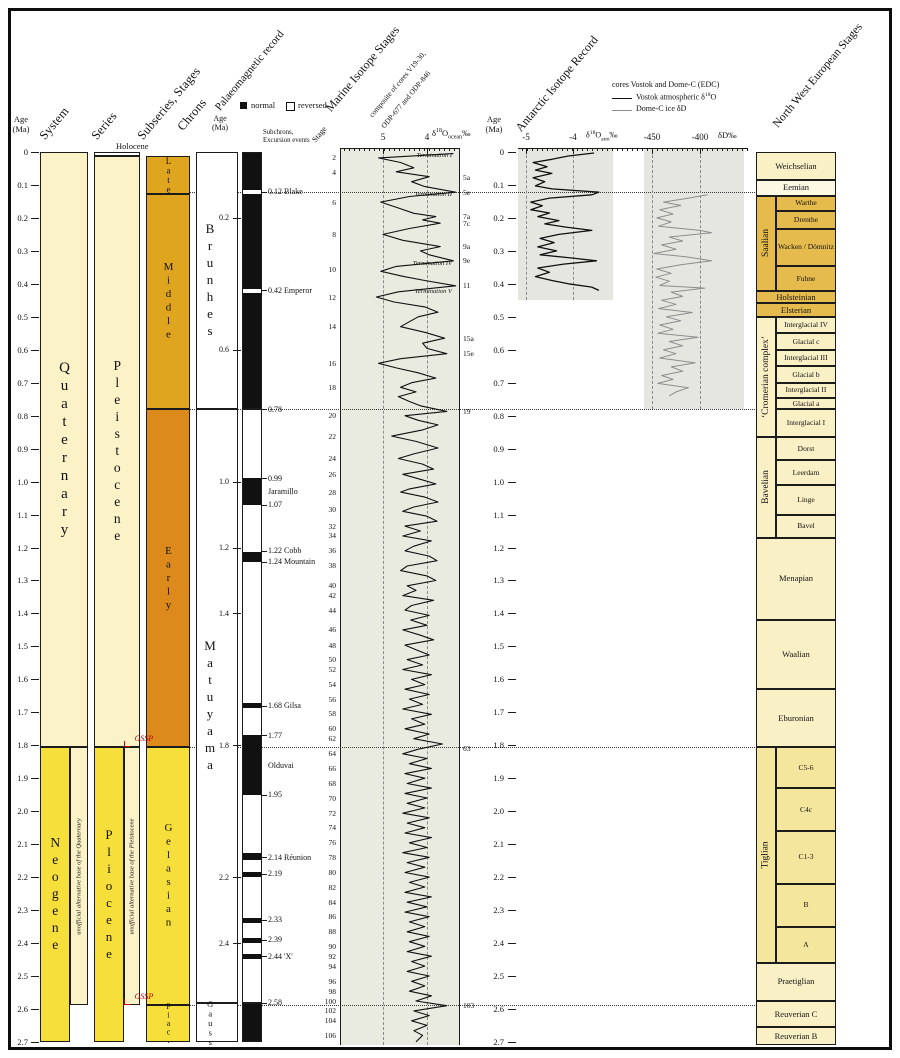  I want to click on nw-substage-c5-6: C5-6, so click(806, 768).